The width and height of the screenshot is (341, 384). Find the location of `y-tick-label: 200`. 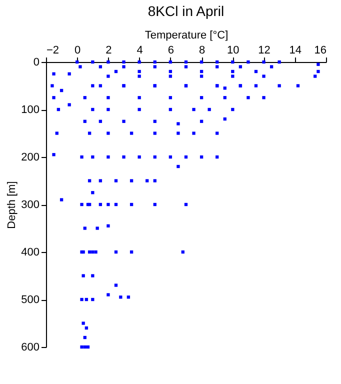

y-tick-label: 200 is located at coordinates (30, 158).